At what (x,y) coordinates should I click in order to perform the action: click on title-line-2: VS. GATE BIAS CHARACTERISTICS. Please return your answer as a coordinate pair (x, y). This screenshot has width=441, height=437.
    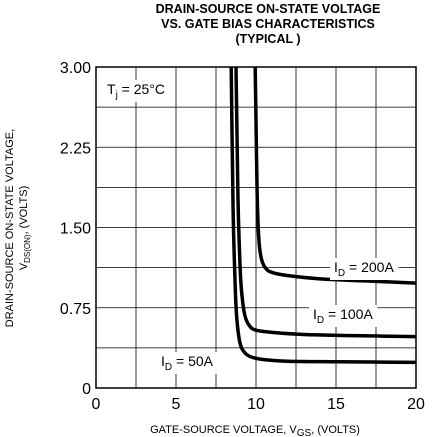
    Looking at the image, I should click on (268, 24).